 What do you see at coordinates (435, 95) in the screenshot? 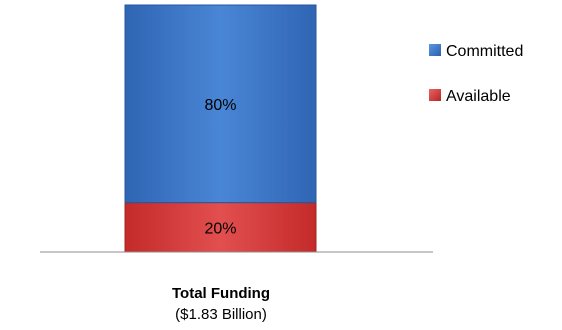
I see `legend-swatch-available` at bounding box center [435, 95].